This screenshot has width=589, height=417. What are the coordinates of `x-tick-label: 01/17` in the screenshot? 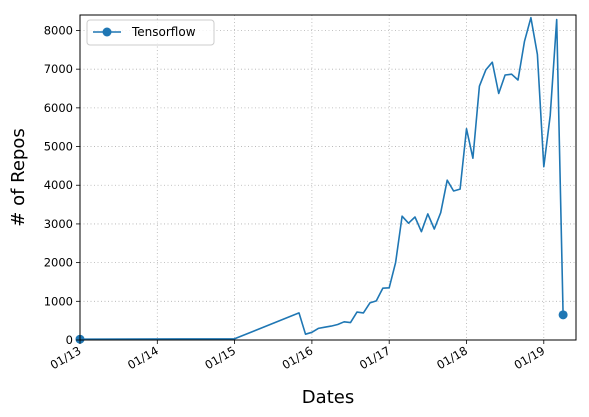 It's located at (375, 357).